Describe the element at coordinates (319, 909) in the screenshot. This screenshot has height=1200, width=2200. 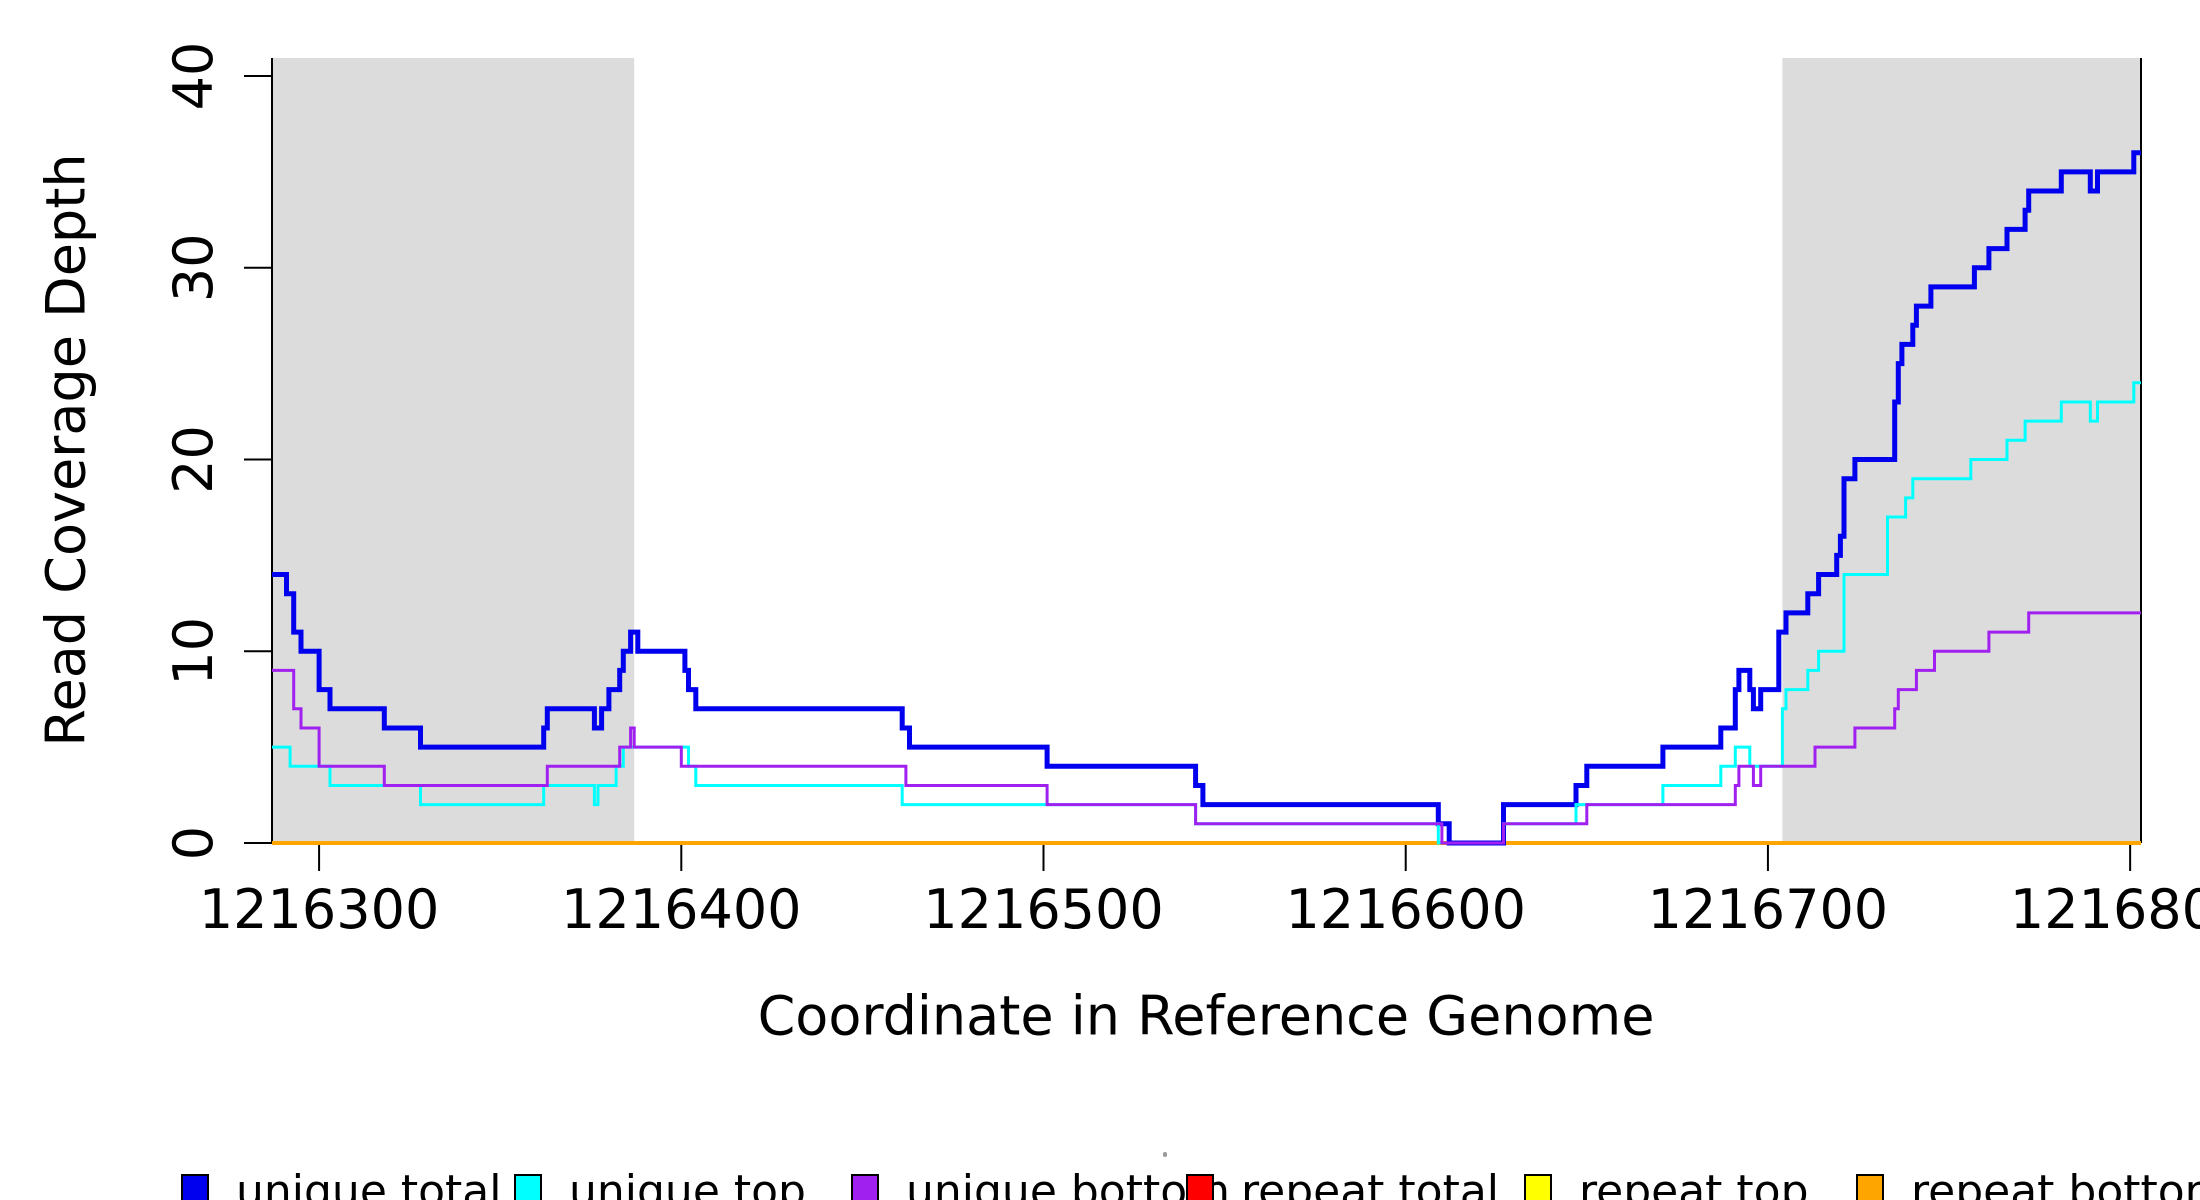
I see `x-tick-label: 1216300` at that location.